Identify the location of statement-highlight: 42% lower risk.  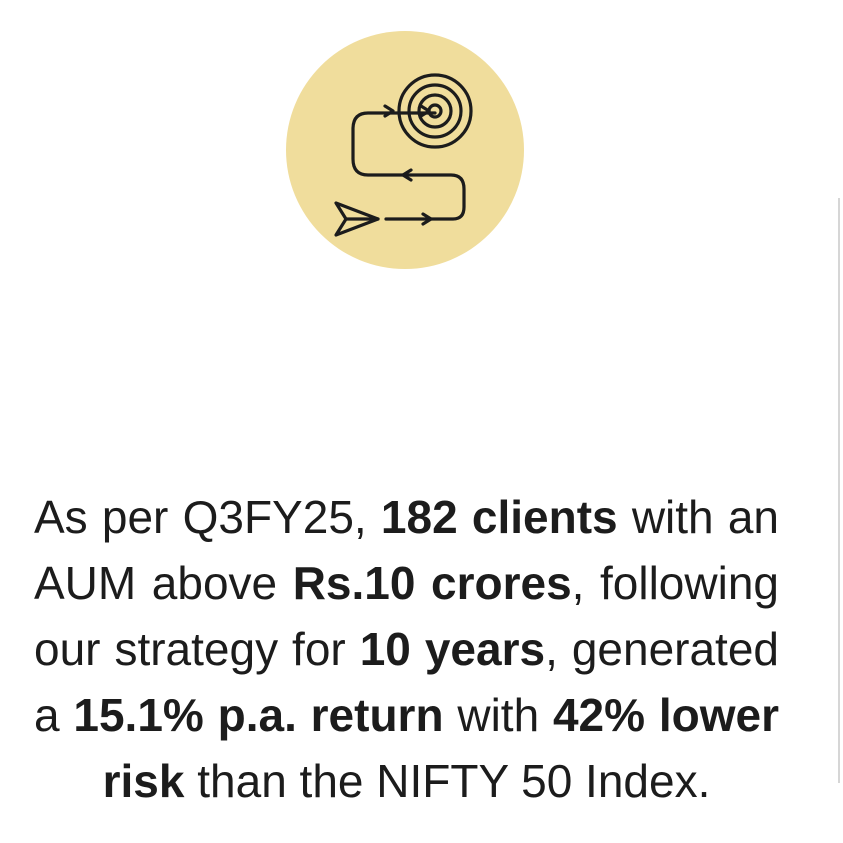
(440, 748).